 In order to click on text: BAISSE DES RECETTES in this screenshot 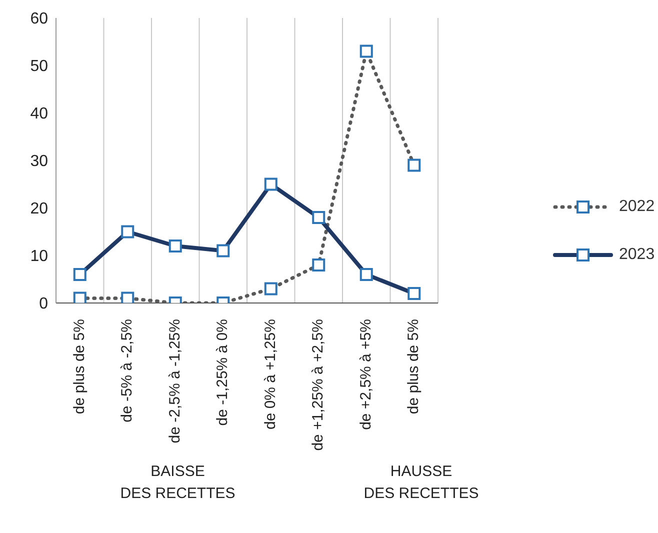, I will do `click(177, 483)`.